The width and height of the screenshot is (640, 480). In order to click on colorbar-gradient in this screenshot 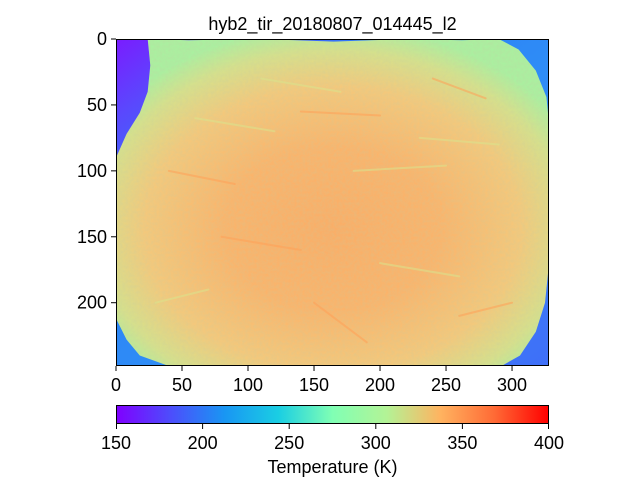, I will do `click(332, 414)`.